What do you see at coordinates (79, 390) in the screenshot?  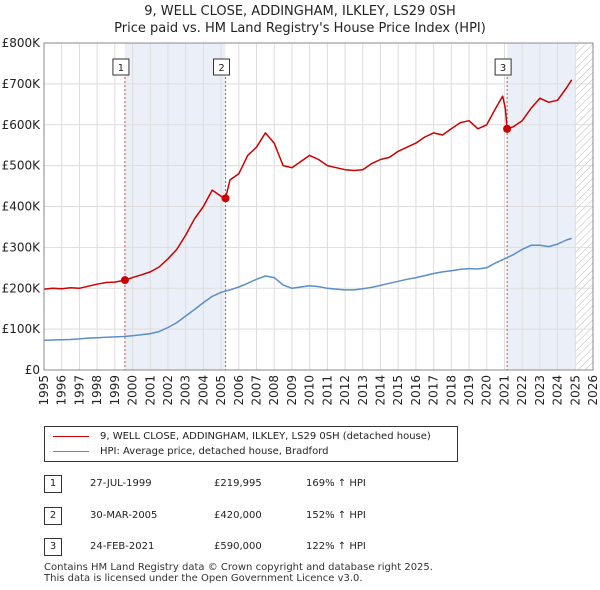 I see `x-tick-label: 1997` at bounding box center [79, 390].